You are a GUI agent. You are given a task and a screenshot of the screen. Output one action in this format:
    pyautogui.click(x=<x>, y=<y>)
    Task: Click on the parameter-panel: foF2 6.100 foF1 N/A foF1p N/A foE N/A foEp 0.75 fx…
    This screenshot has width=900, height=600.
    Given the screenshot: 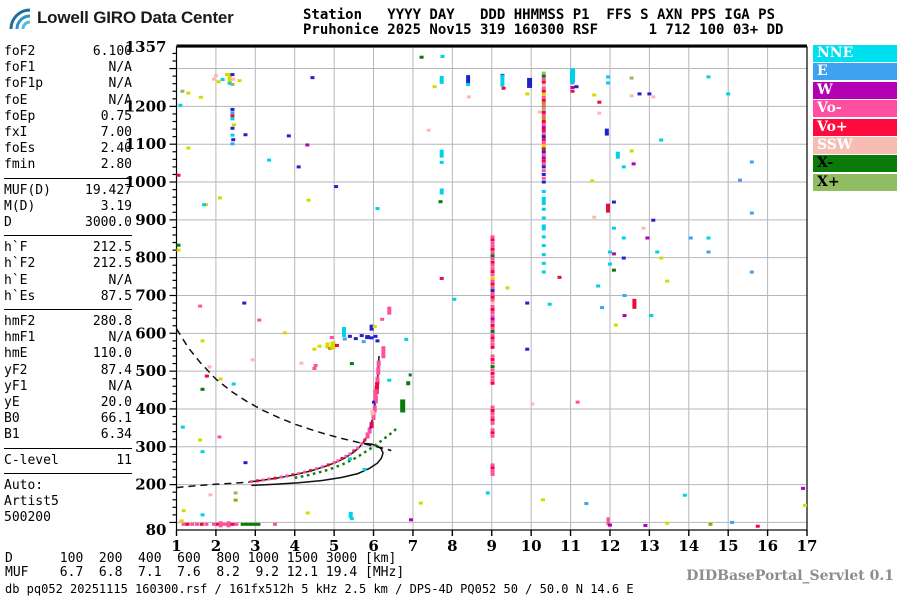 What is the action you would take?
    pyautogui.click(x=68, y=285)
    